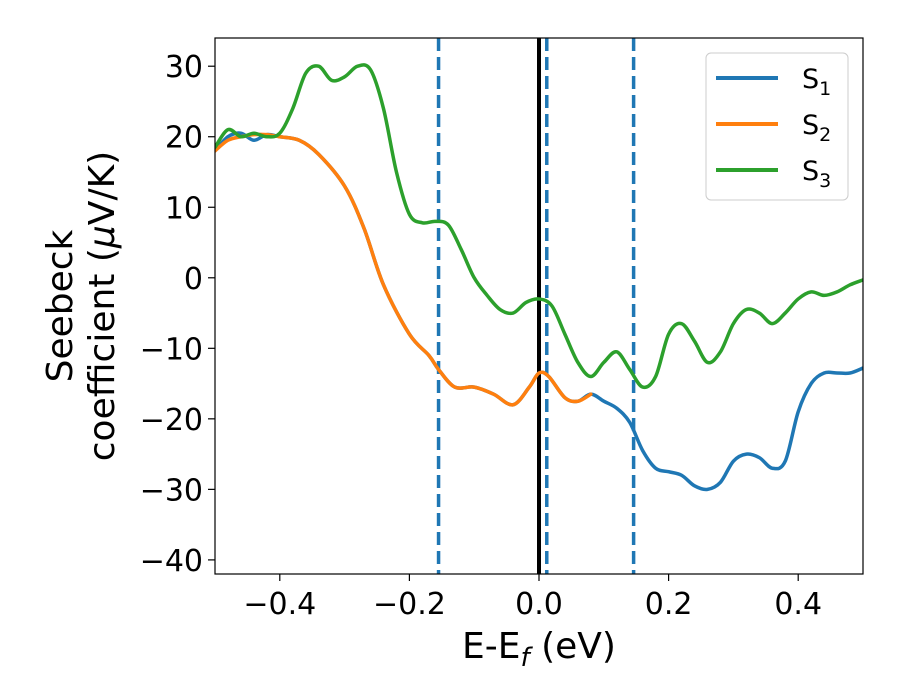 This screenshot has height=700, width=900. Describe the element at coordinates (816, 128) in the screenshot. I see `legend-label-S2: S2` at that location.